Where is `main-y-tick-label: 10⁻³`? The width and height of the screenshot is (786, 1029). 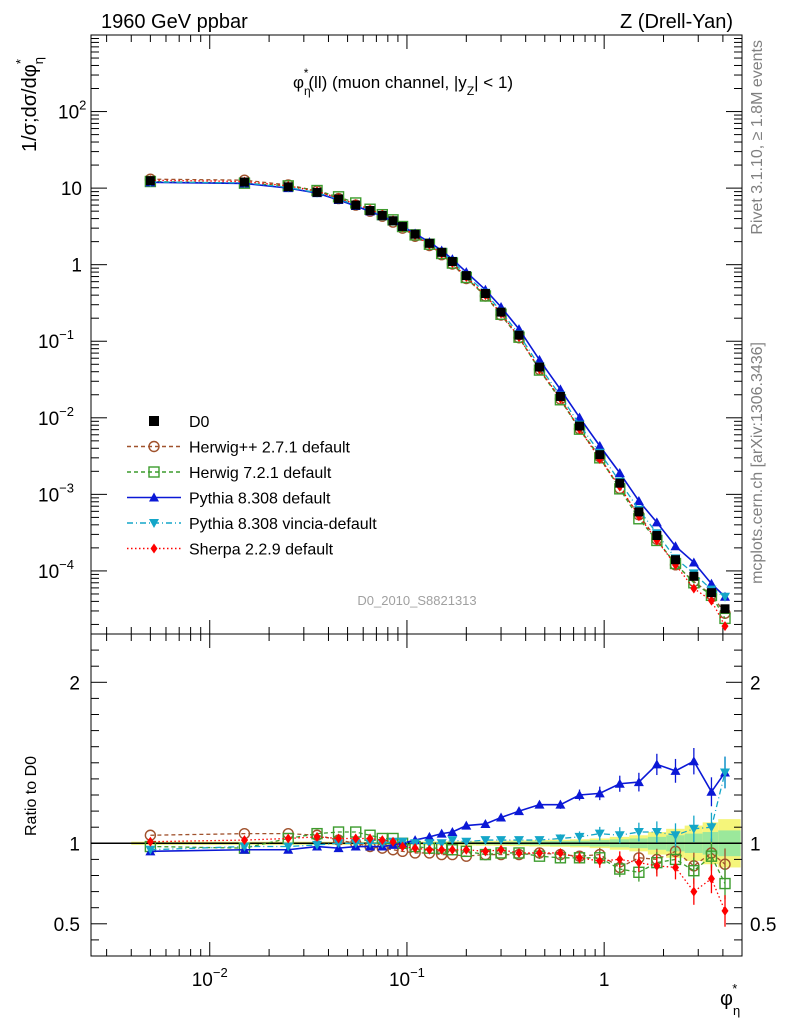
main-y-tick-label: 10⁻³ is located at coordinates (56, 493).